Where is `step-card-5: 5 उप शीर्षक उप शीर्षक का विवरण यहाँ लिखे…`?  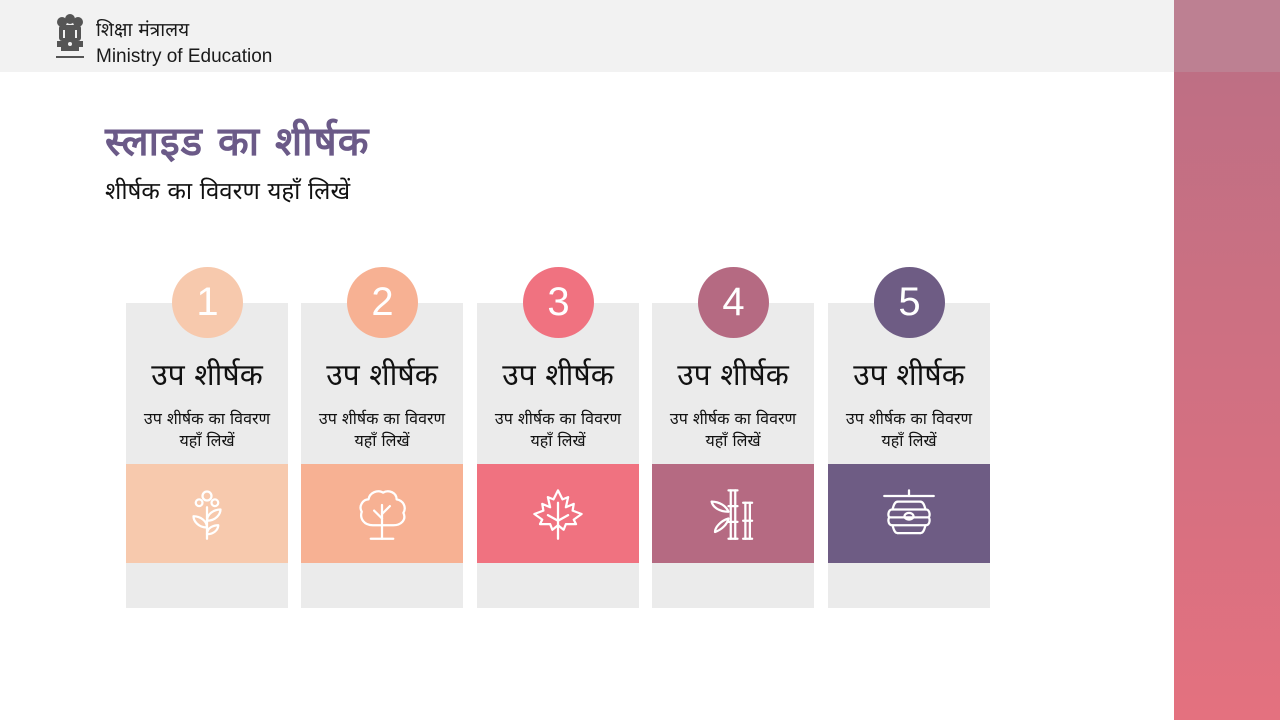
step-card-5: 5 उप शीर्षक उप शीर्षक का विवरण यहाँ लिखे… is located at coordinates (909, 437).